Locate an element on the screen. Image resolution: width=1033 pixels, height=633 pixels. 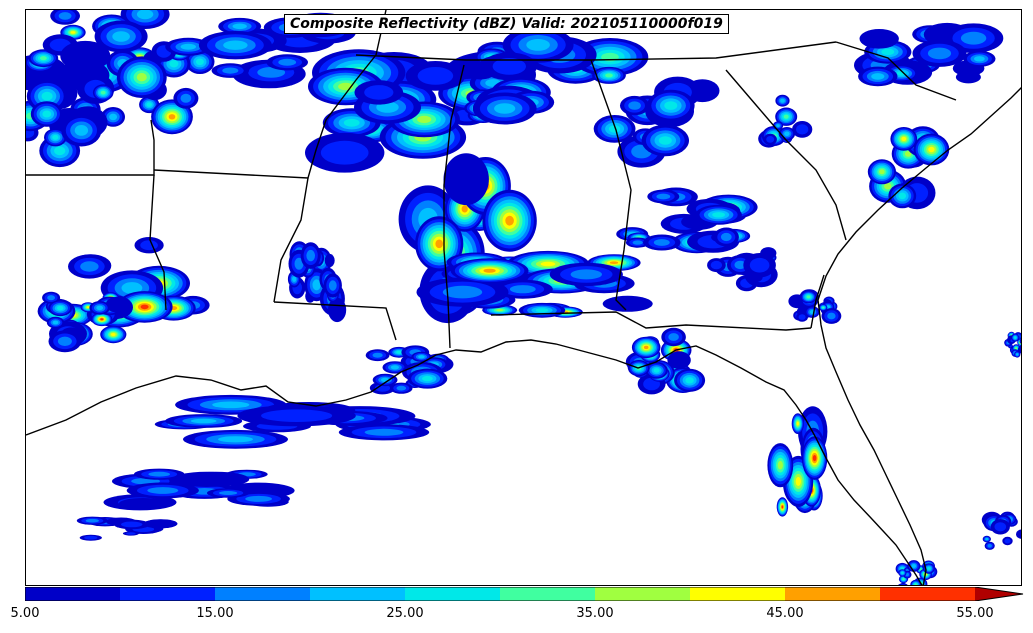
state-line-ms-west is located at coordinates (291, 240).